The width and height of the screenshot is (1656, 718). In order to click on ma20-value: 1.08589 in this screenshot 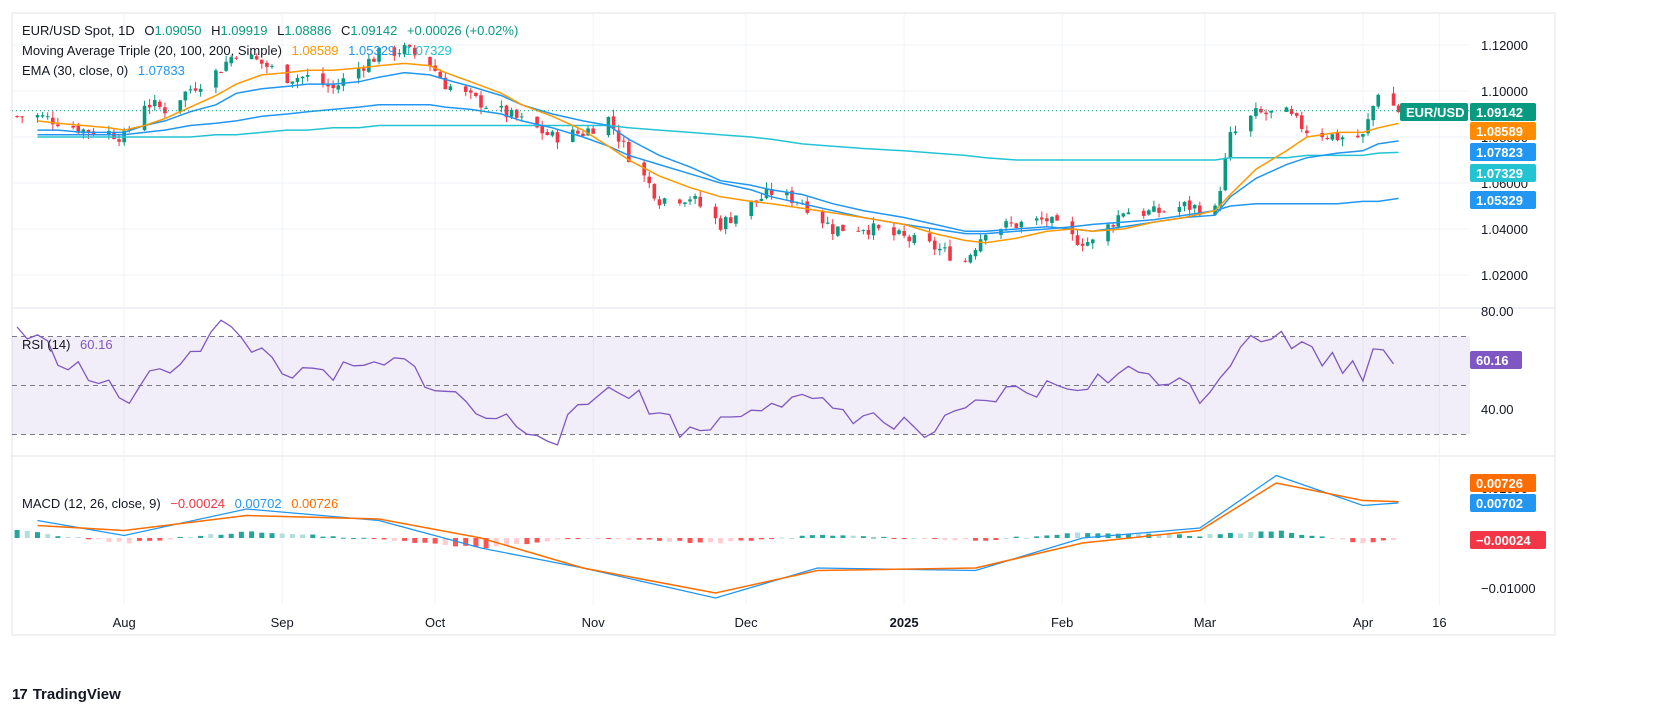, I will do `click(315, 50)`.